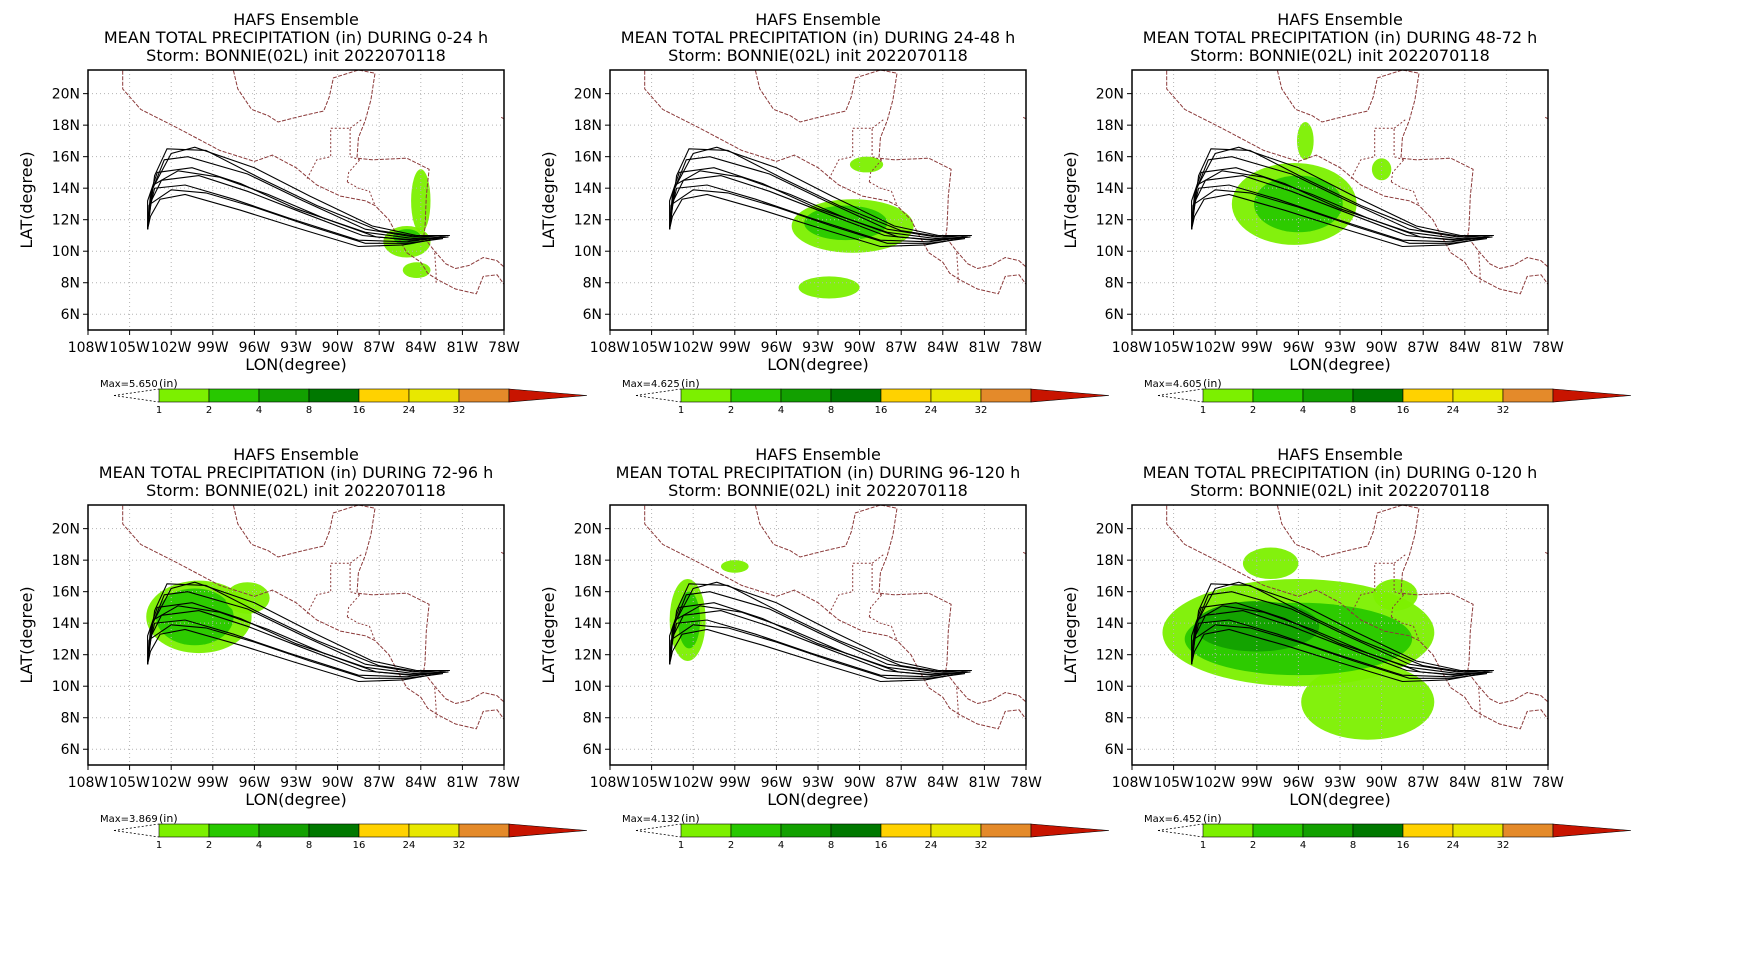  I want to click on y-tick-label: 10N, so click(66, 252).